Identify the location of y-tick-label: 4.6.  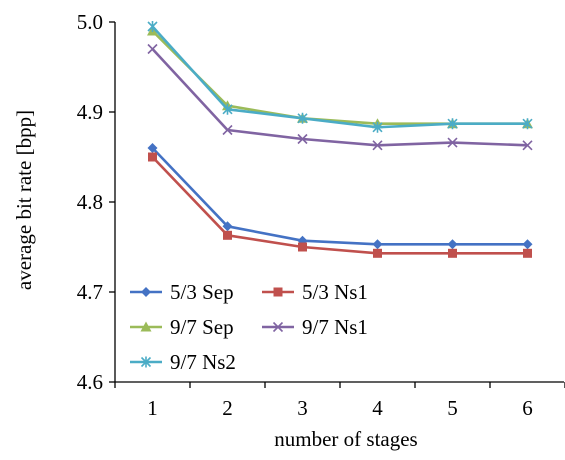
(90, 382).